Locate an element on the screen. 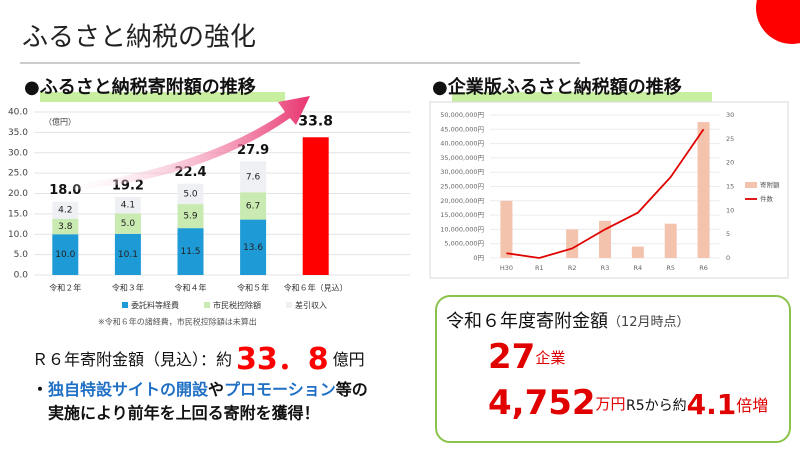  y2-tick-label: 20 is located at coordinates (730, 163).